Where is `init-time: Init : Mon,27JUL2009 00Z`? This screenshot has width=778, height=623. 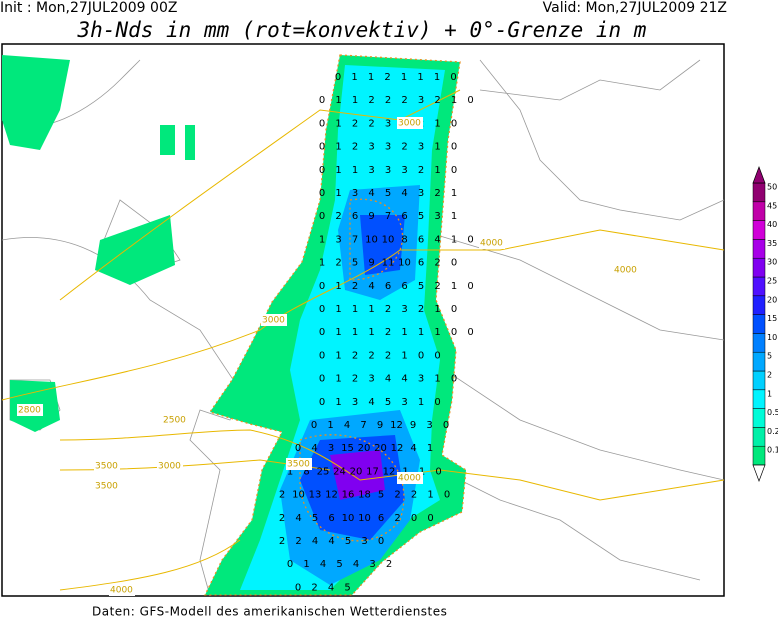 init-time: Init : Mon,27JUL2009 00Z is located at coordinates (88, 8).